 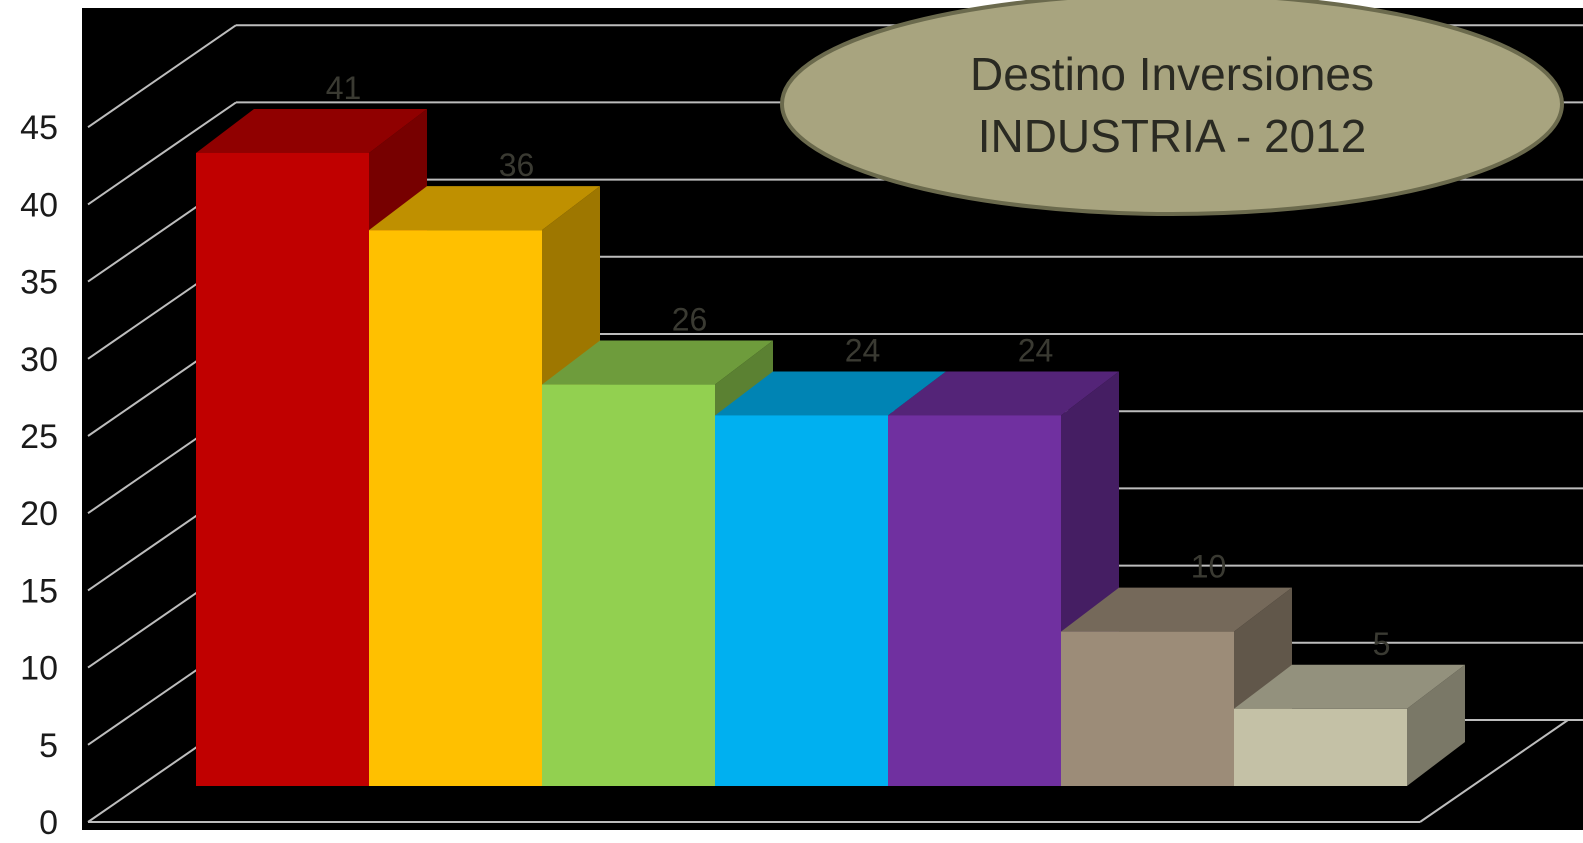 I want to click on y-tick-label: 20, so click(x=39, y=514).